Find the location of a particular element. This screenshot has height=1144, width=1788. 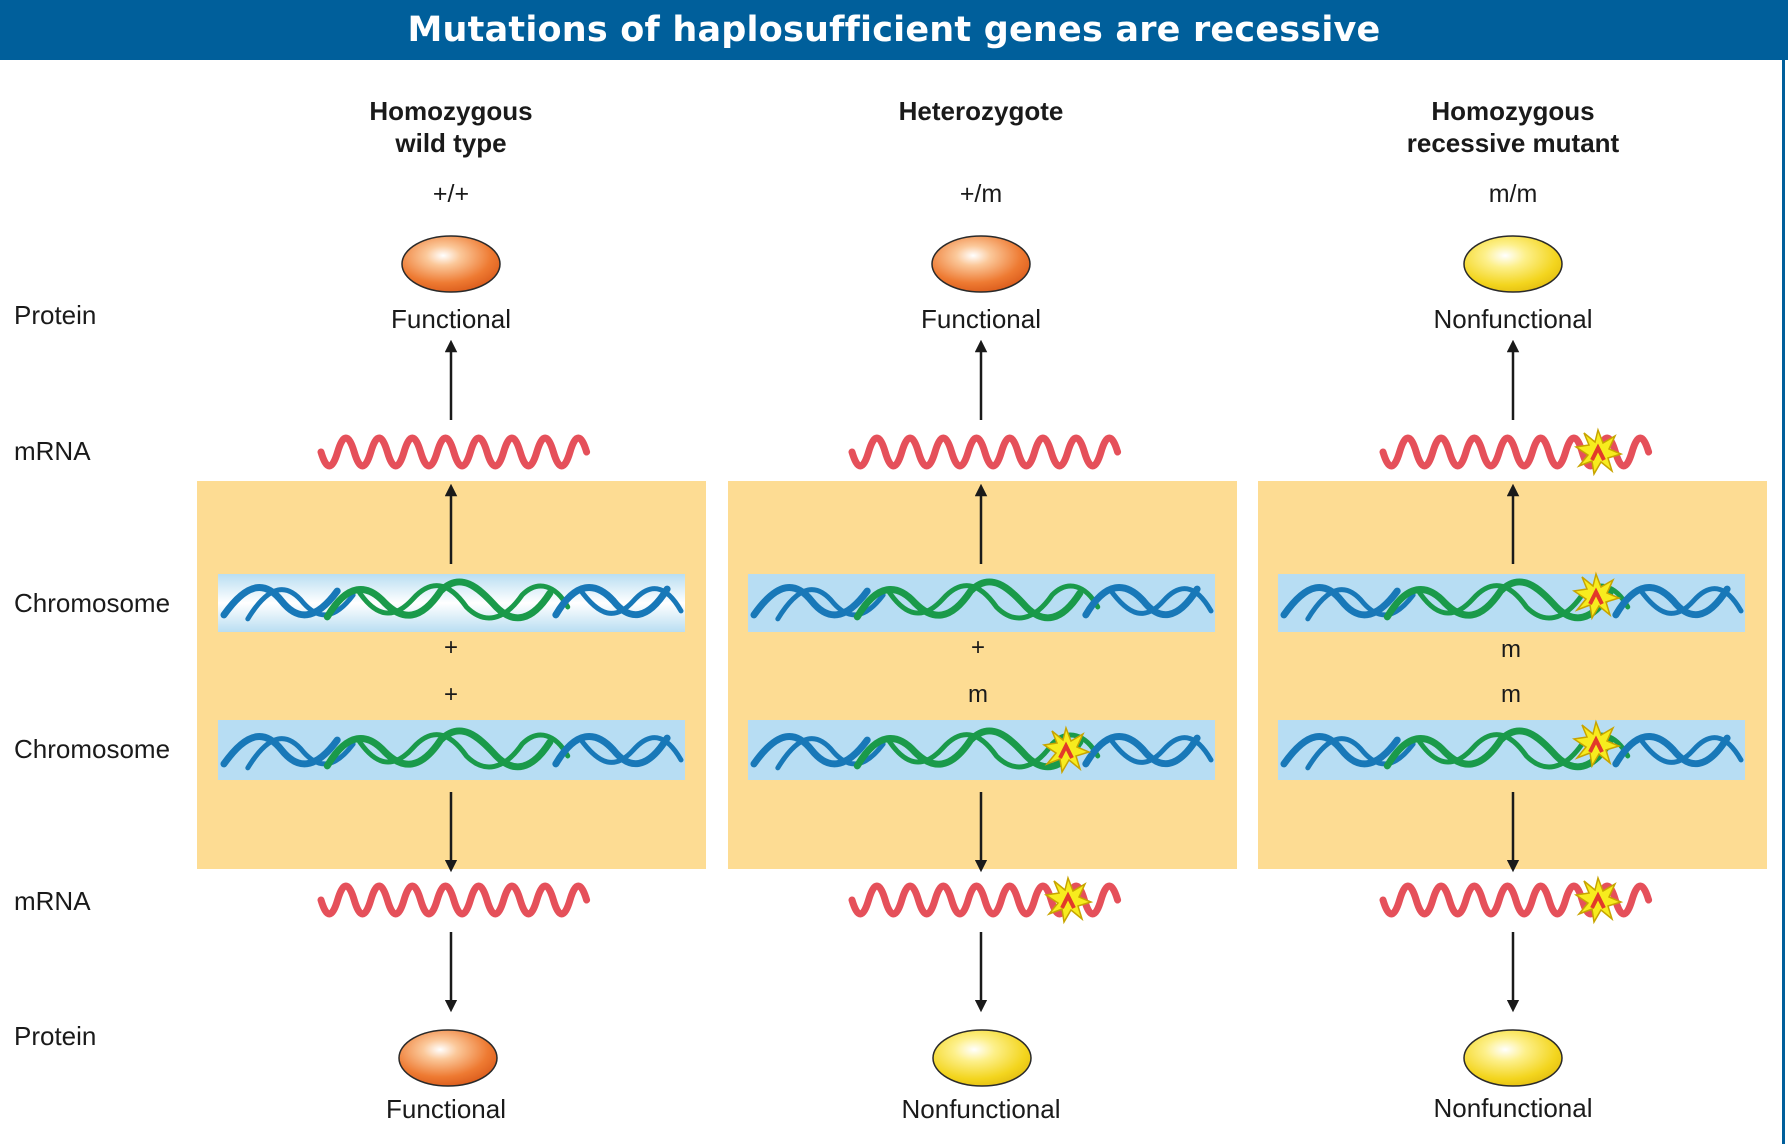

column-title-line1: Heterozygote is located at coordinates (981, 111).